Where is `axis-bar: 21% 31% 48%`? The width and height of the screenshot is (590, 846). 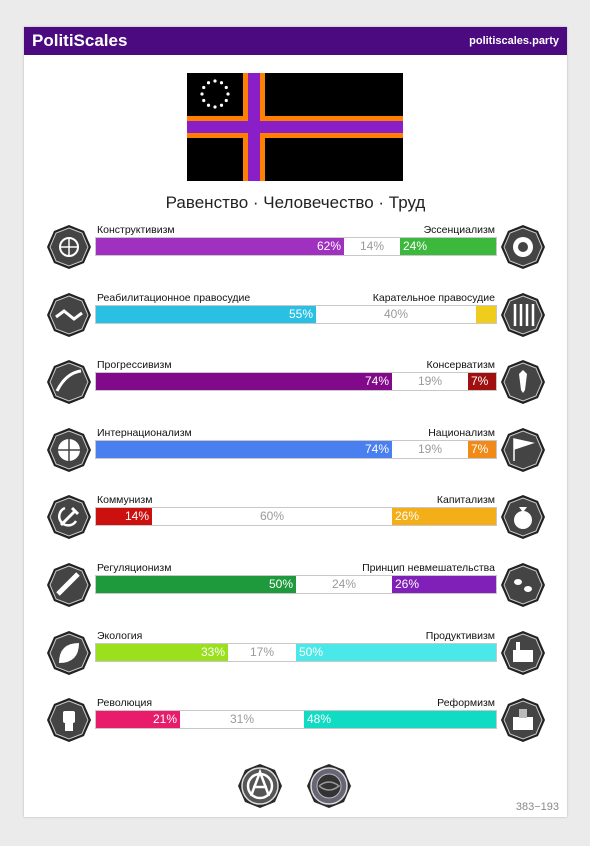
axis-bar: 21% 31% 48% is located at coordinates (296, 720).